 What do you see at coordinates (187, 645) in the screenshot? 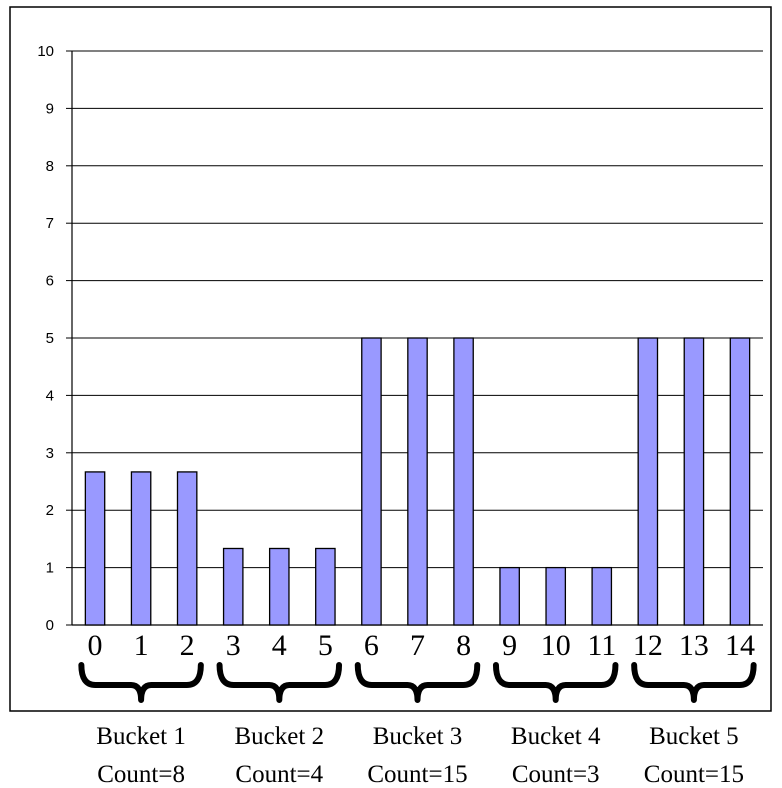
I see `x-tick-label: 2` at bounding box center [187, 645].